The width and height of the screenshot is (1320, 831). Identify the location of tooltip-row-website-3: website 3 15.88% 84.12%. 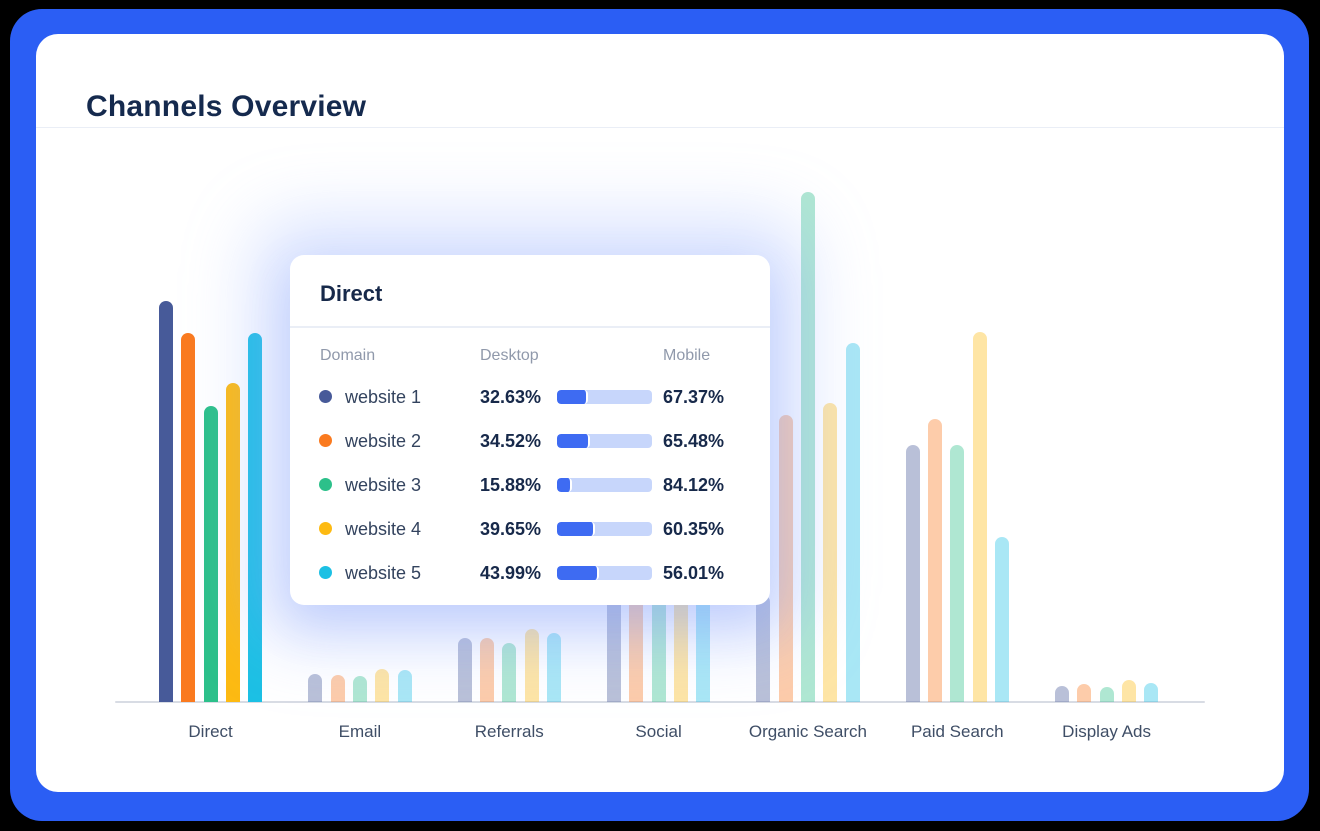
(530, 484).